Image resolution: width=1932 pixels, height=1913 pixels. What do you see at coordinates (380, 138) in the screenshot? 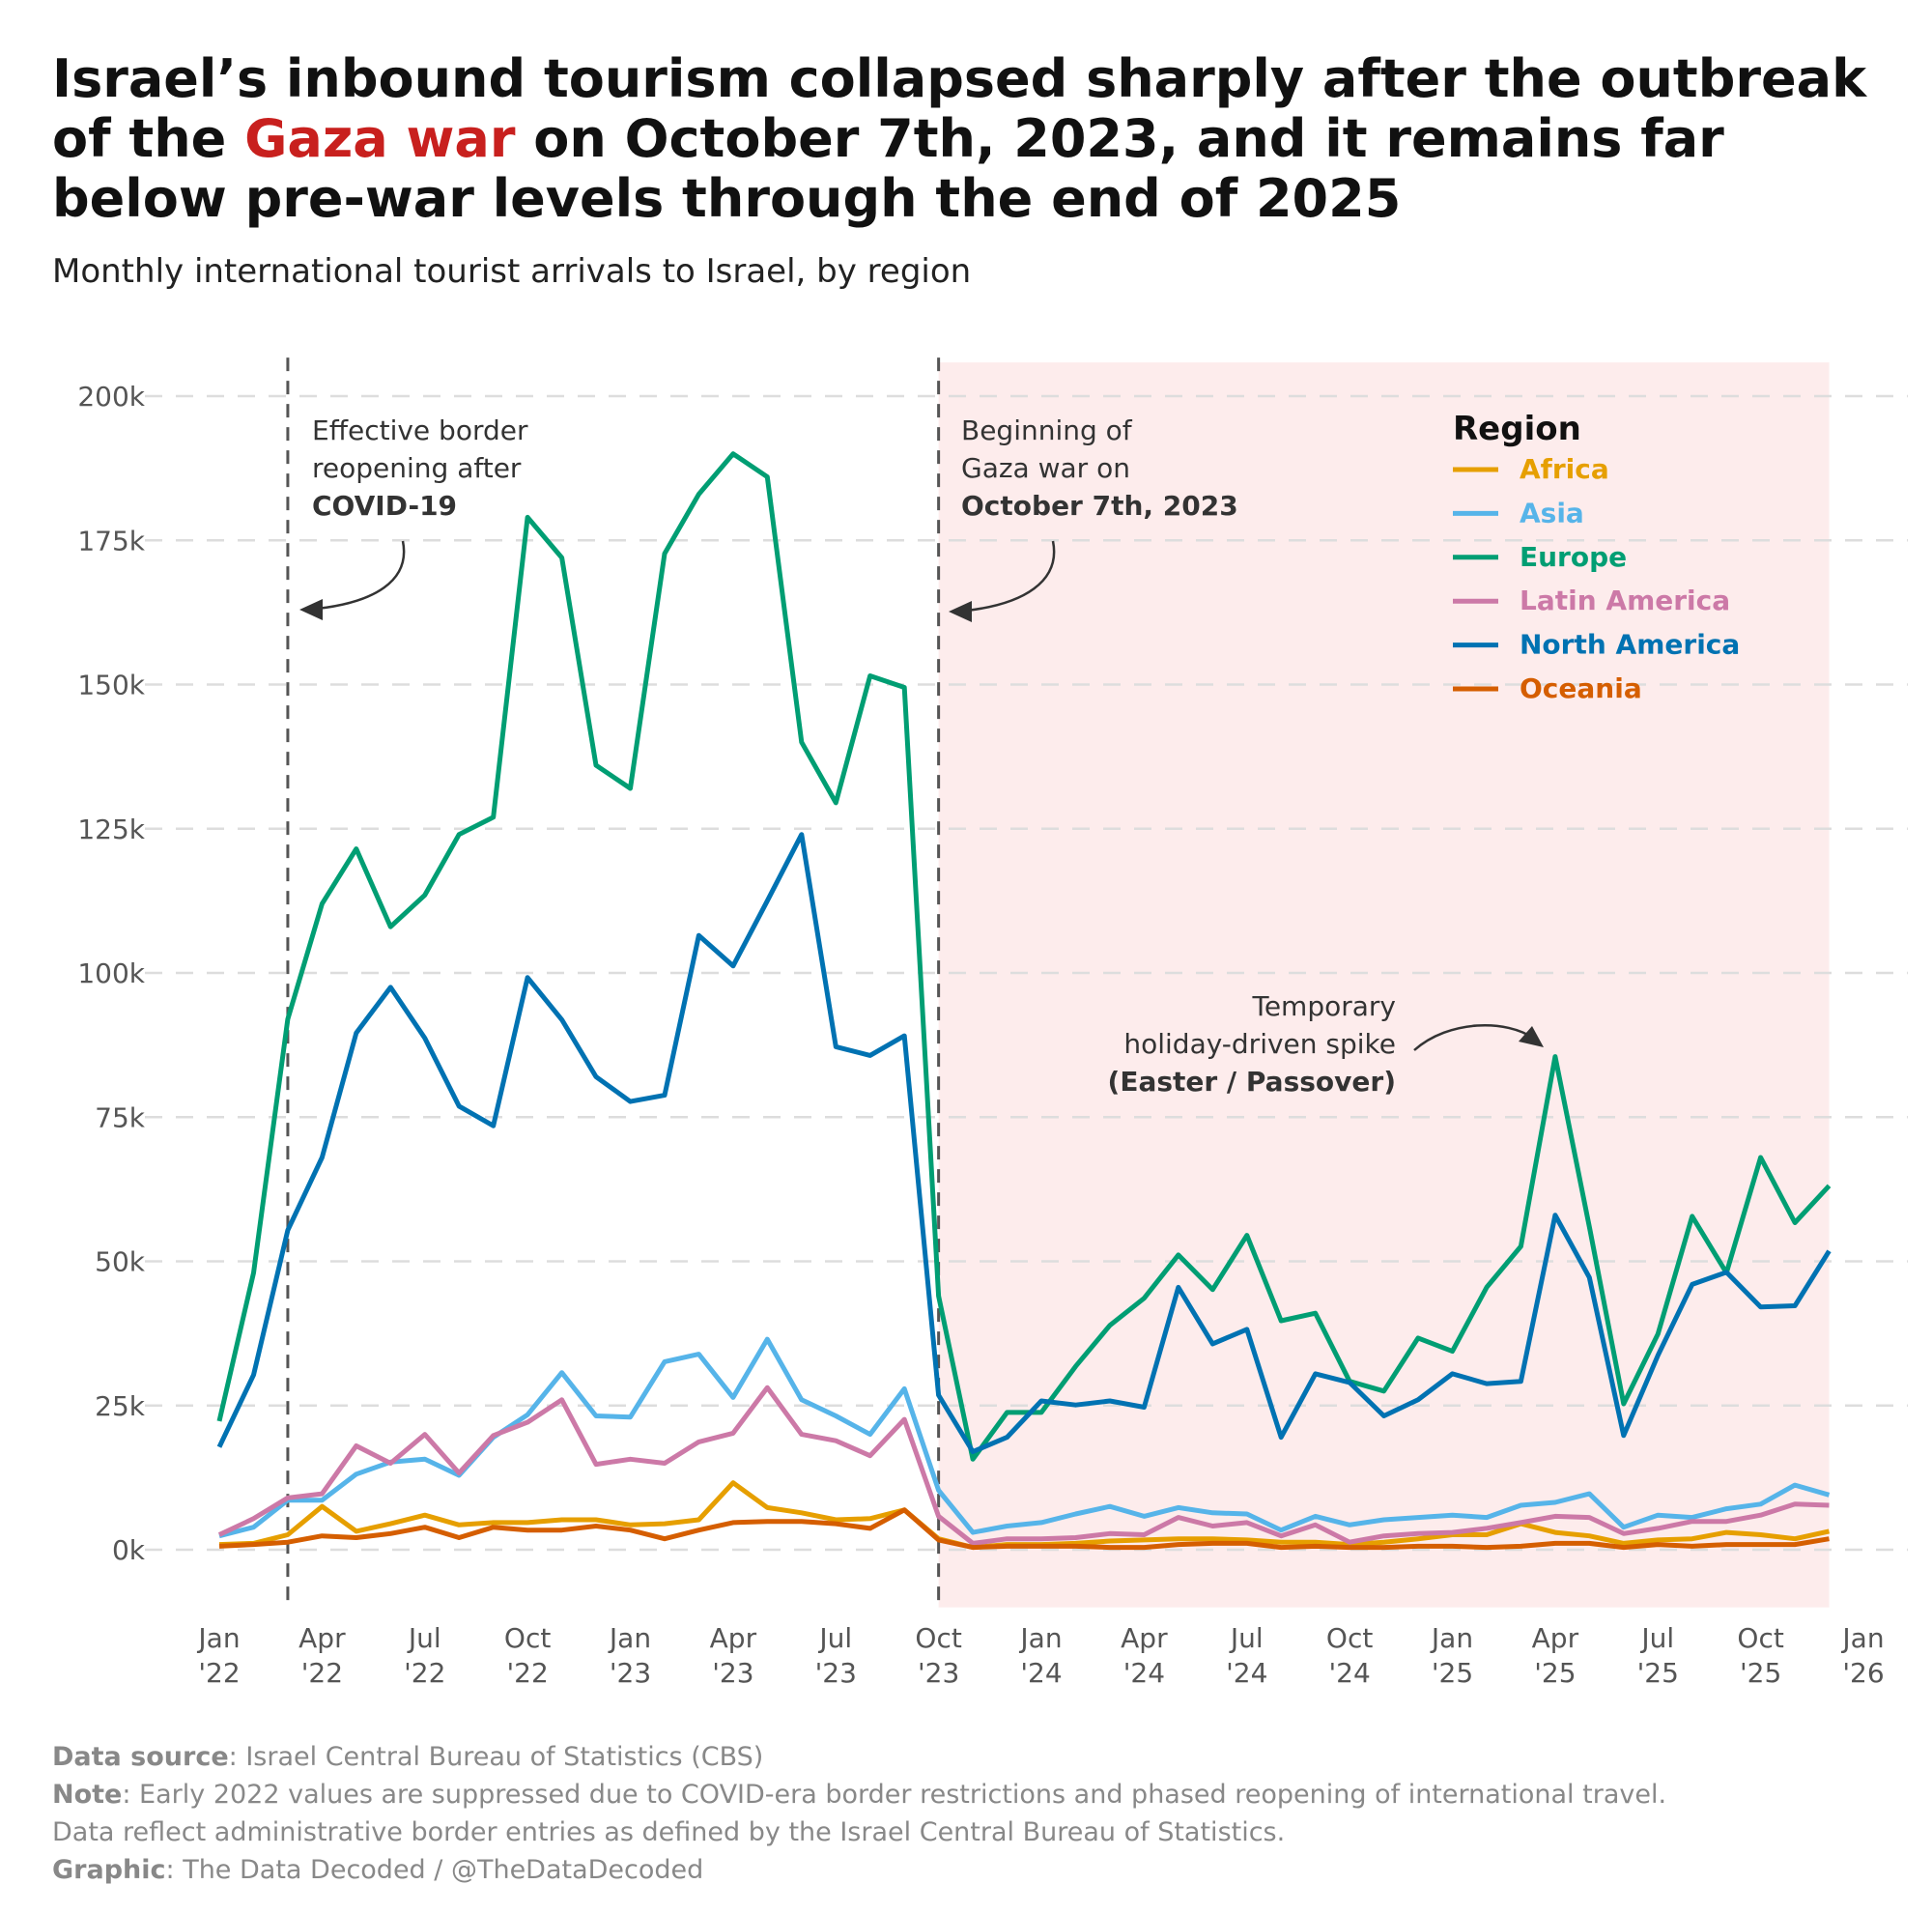
I see `title-highlight: Gaza war` at bounding box center [380, 138].